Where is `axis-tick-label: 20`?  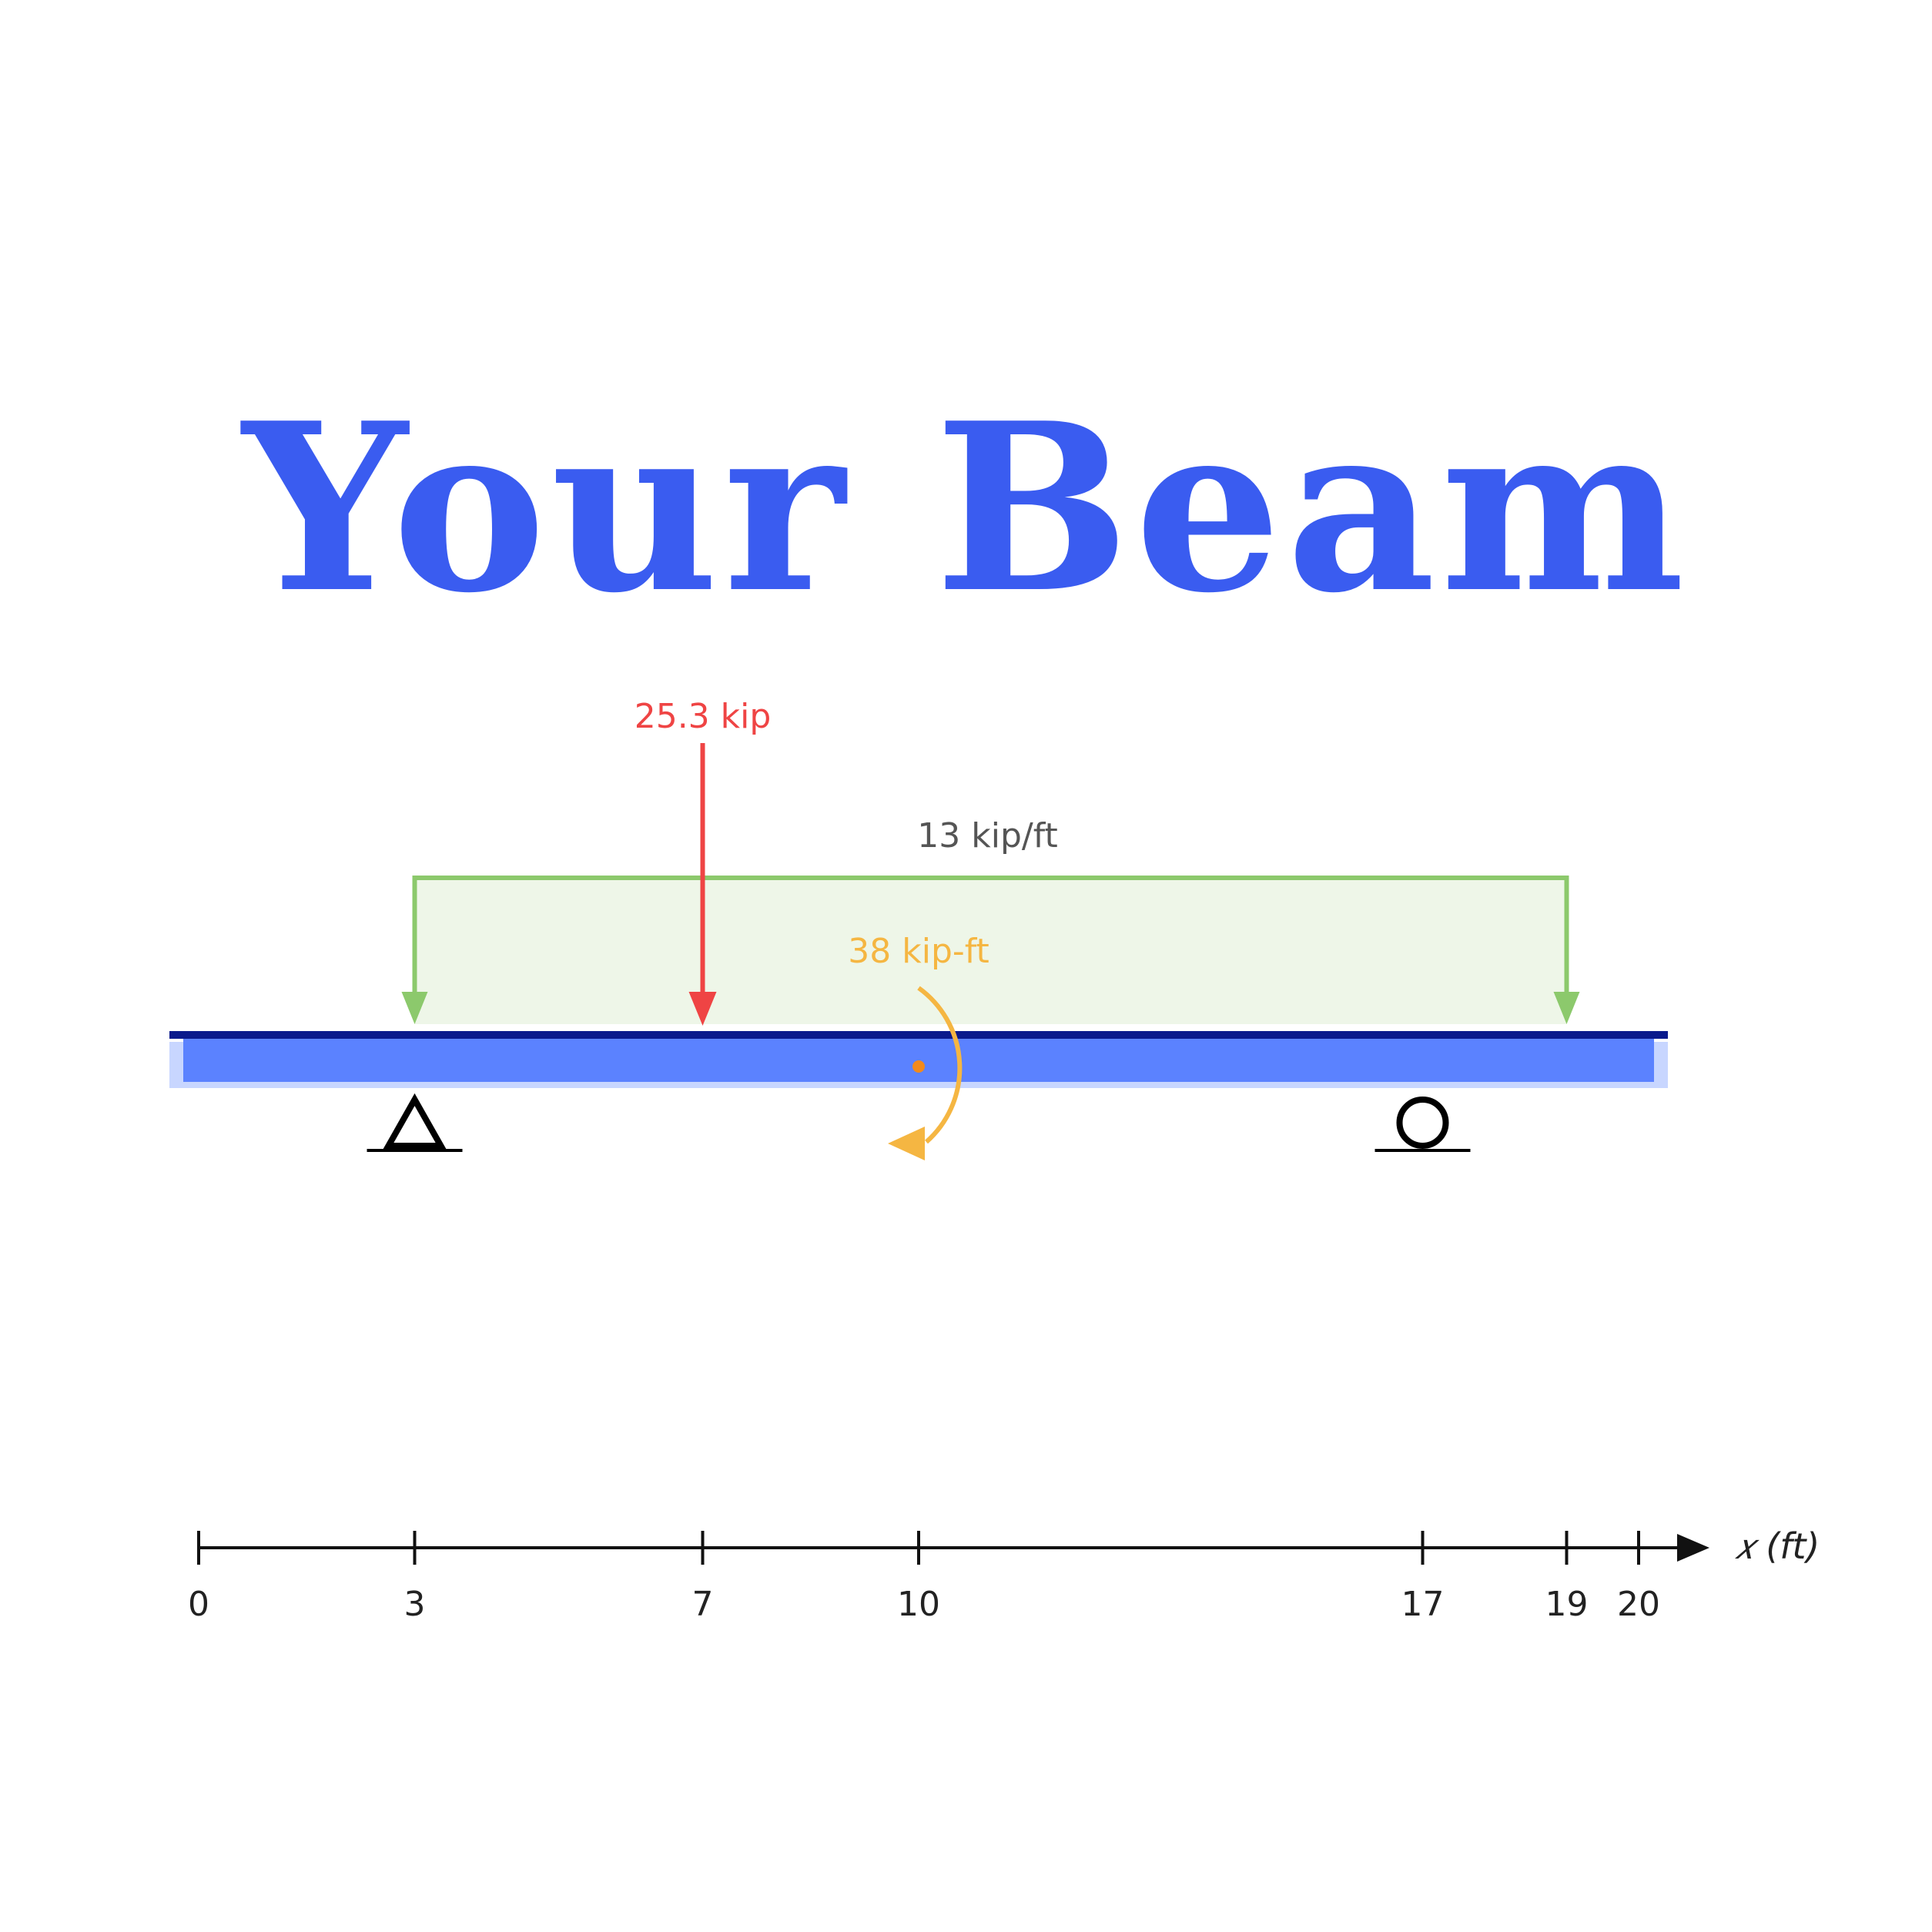
axis-tick-label: 20 is located at coordinates (1639, 1604).